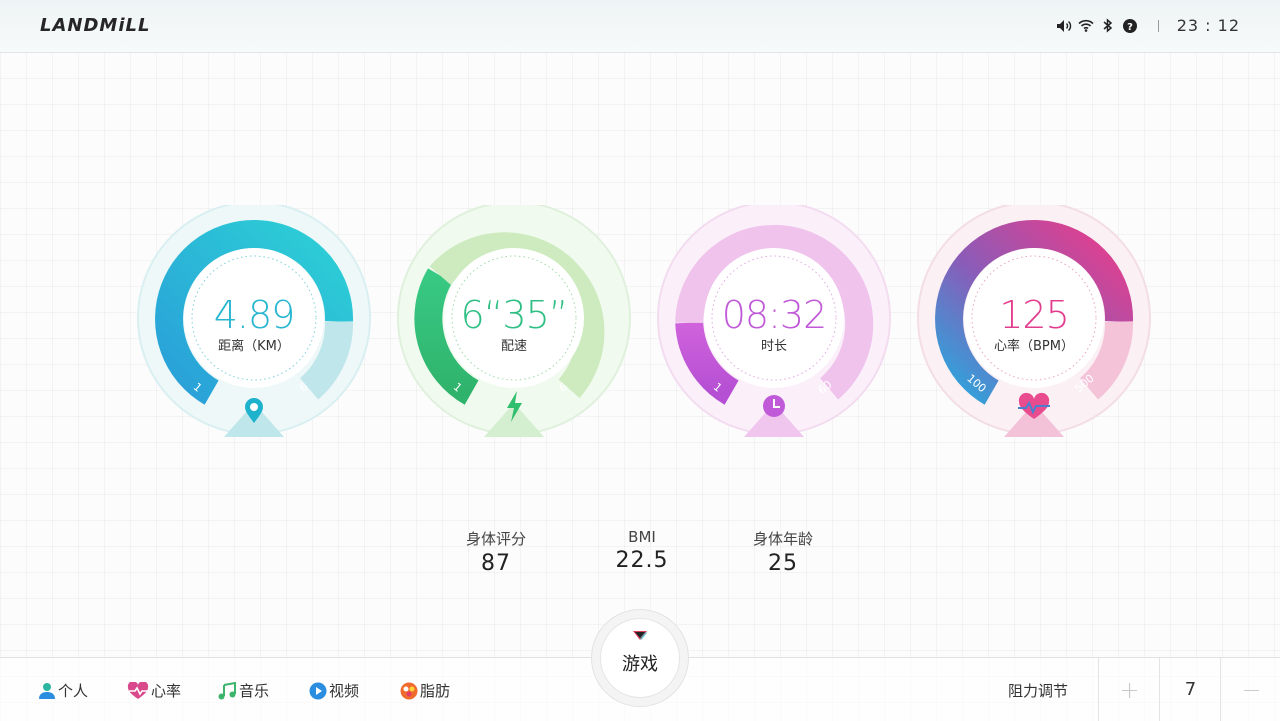  Describe the element at coordinates (1250, 689) in the screenshot. I see `resistance-minus-button: −` at that location.